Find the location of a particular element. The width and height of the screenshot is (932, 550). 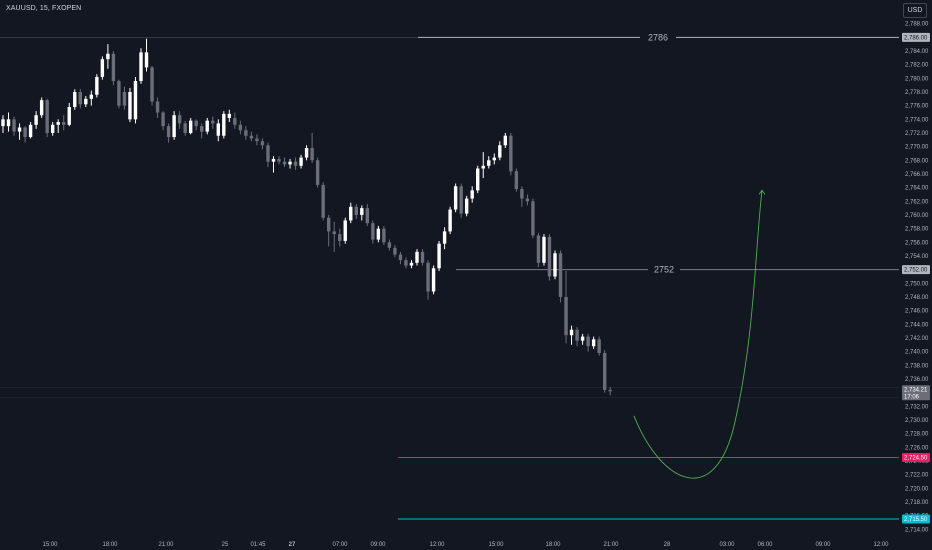

price-tag: 2,715.50 is located at coordinates (916, 520).